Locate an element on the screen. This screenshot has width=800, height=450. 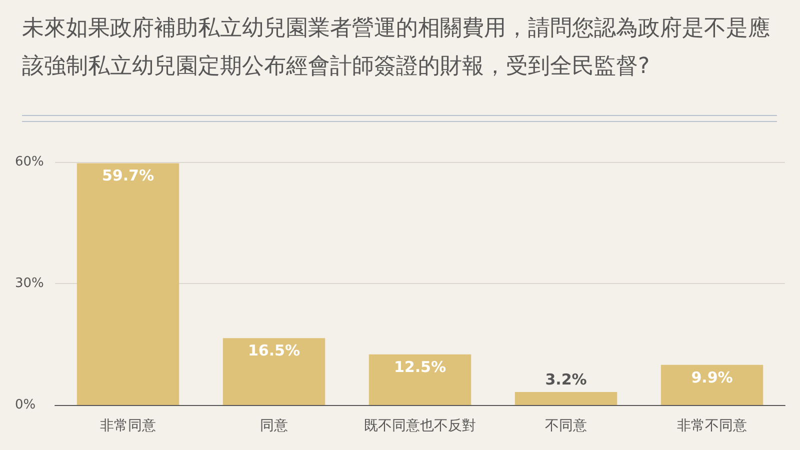
y-tick-label: 0% is located at coordinates (25, 405).